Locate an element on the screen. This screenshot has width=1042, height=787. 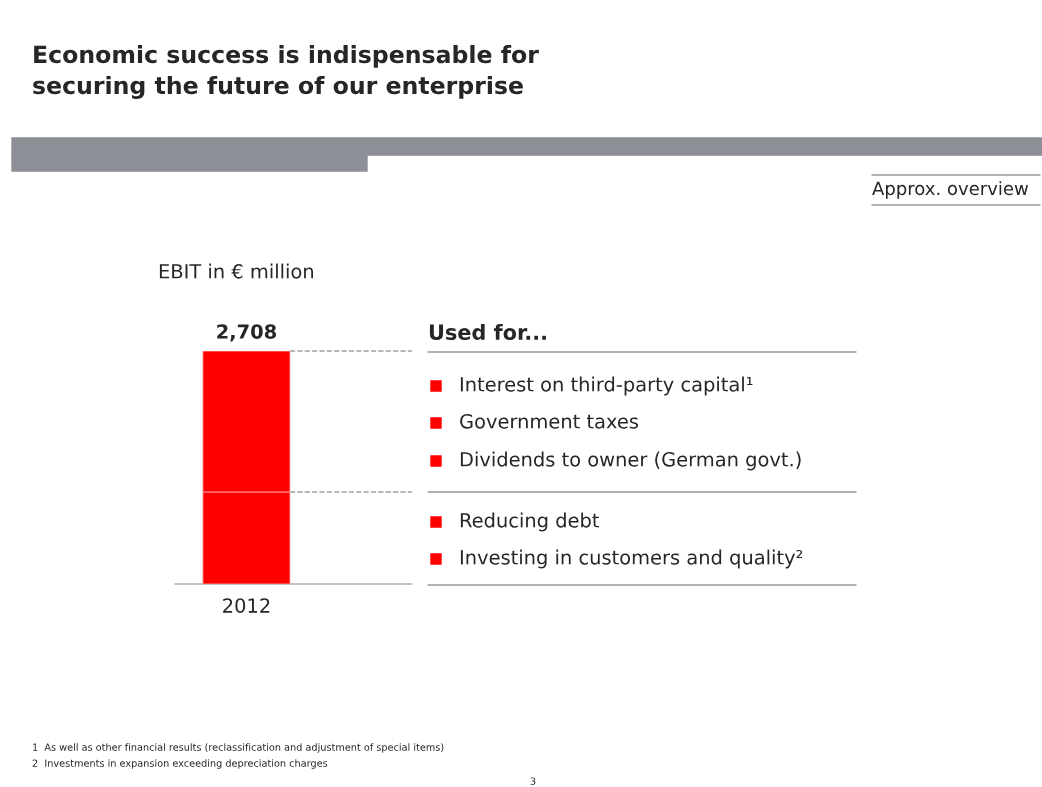
text: Approx. overview is located at coordinates (950, 190).